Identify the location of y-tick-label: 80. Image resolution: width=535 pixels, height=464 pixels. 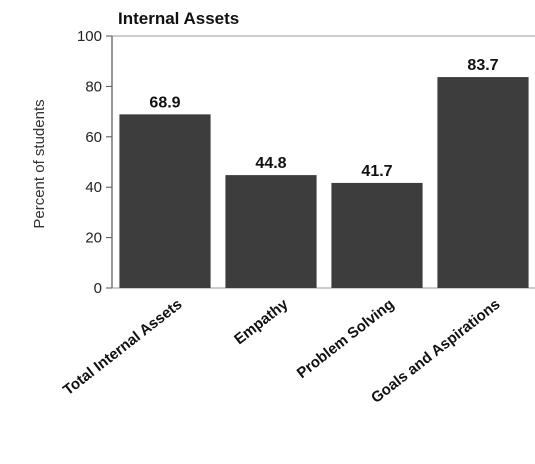
(93, 86).